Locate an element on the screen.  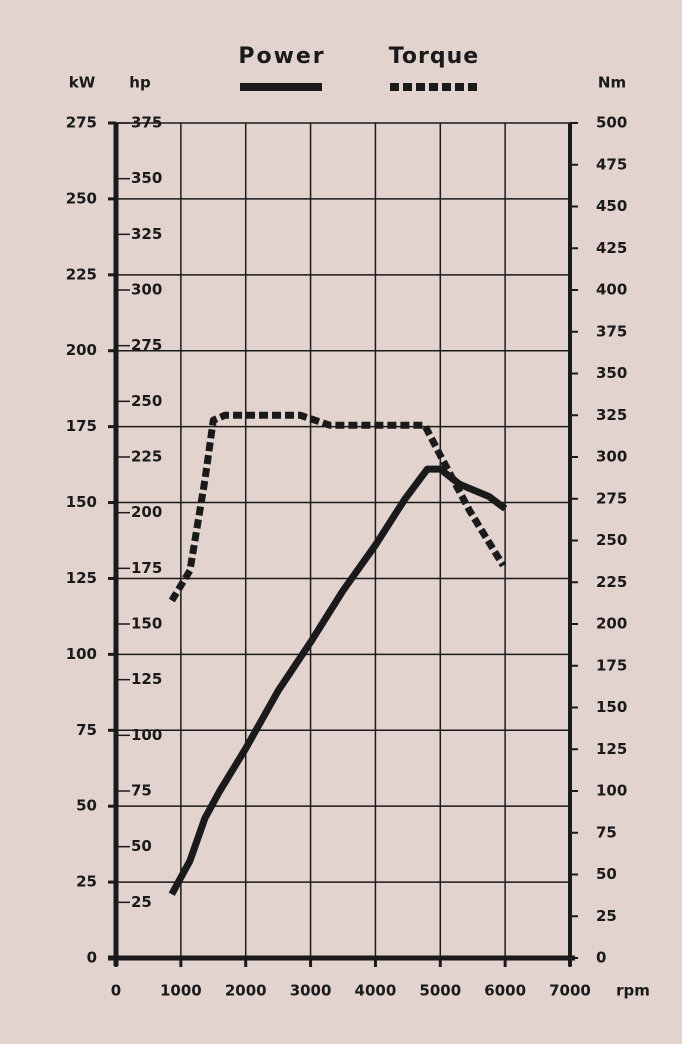
series-line is located at coordinates (337, 507).